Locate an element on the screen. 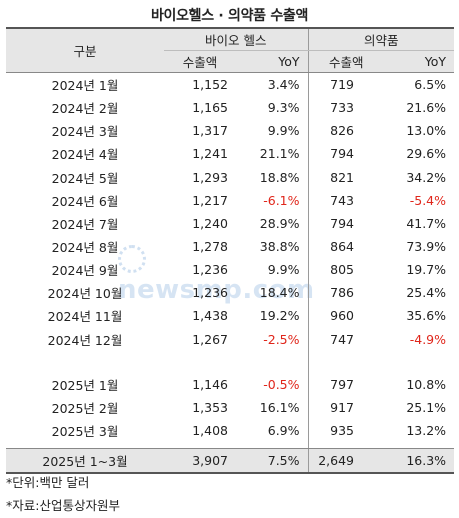 The image size is (459, 518). row-label: 2024년 6월 is located at coordinates (85, 201).